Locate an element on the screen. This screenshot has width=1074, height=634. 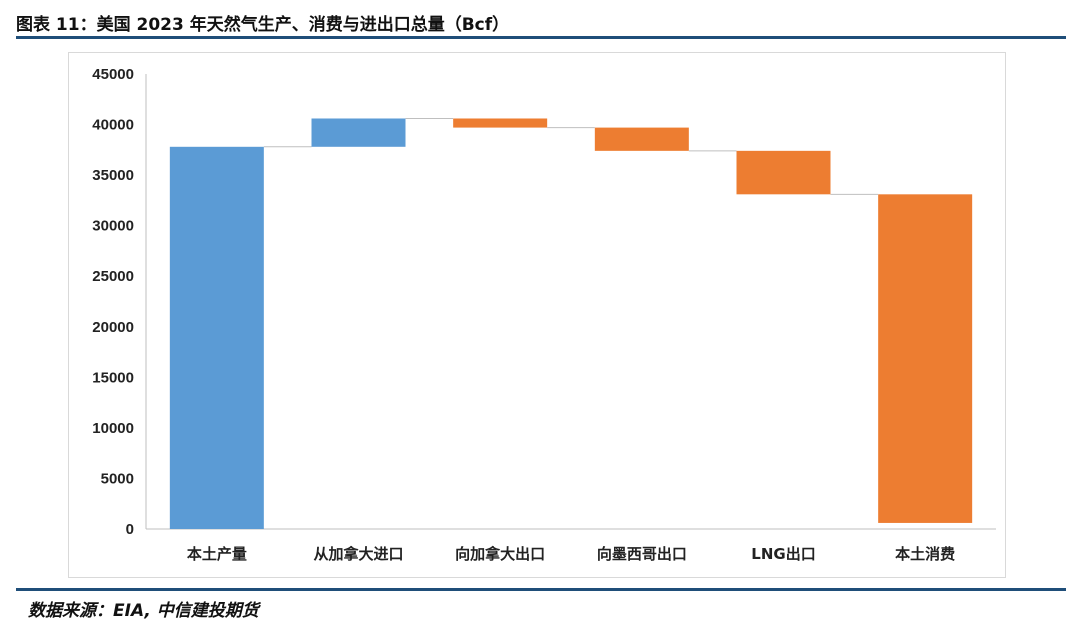
x-category-label: 从加拿大进口 is located at coordinates (358, 554).